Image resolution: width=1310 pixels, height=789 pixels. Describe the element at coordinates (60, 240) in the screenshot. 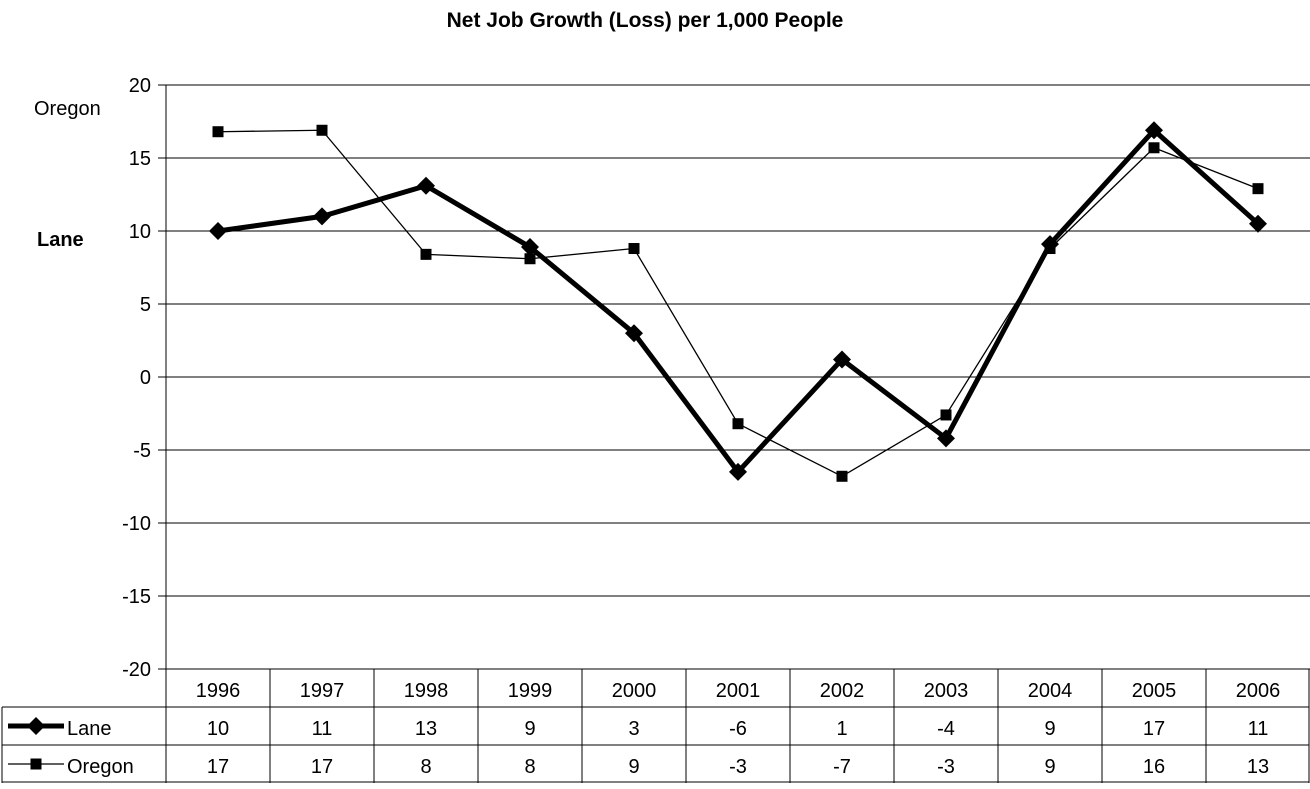

I see `side-label-lane: Lane` at that location.